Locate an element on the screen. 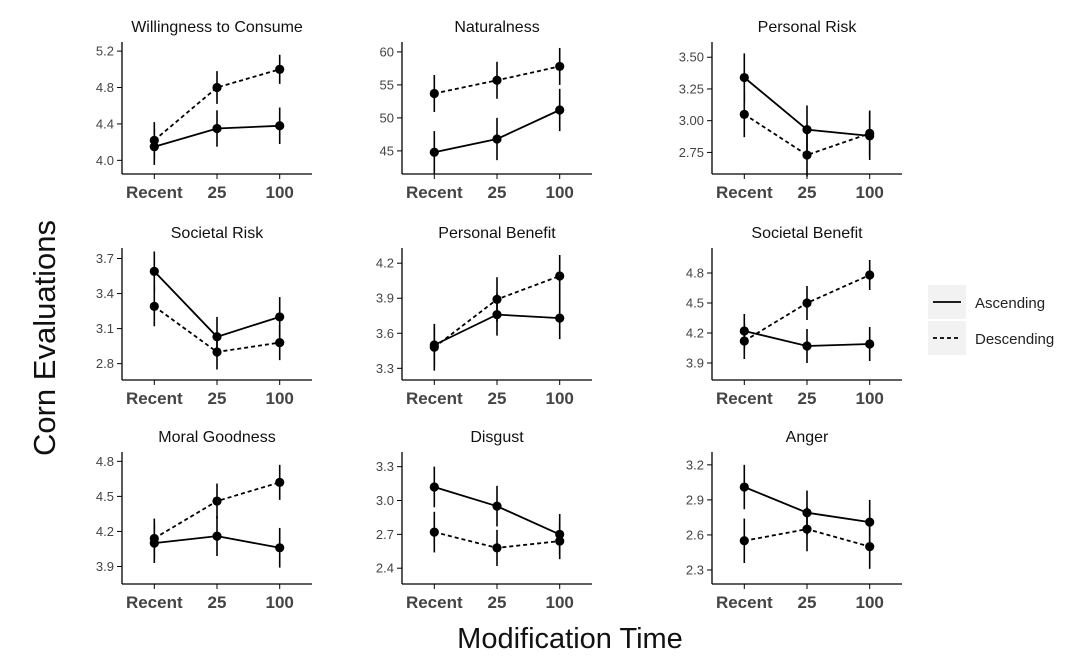 The height and width of the screenshot is (663, 1070). panel-naturalness: Naturalness 45 50 55 60 Recent 25 100 is located at coordinates (486, 110).